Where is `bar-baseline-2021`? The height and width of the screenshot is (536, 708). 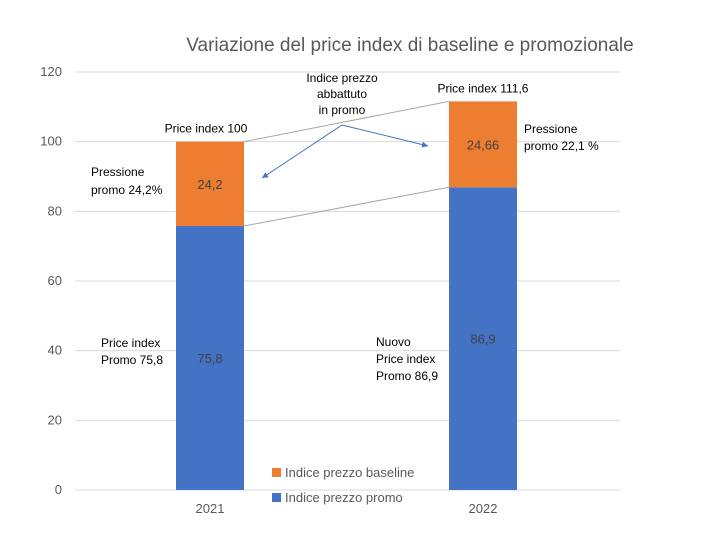 bar-baseline-2021 is located at coordinates (210, 183).